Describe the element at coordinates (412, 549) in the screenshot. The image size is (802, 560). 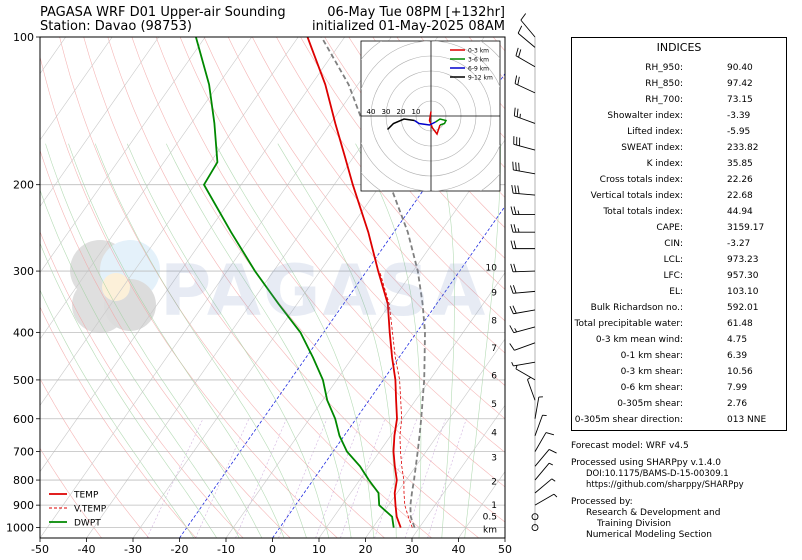
I see `x-tick-label: 30` at that location.